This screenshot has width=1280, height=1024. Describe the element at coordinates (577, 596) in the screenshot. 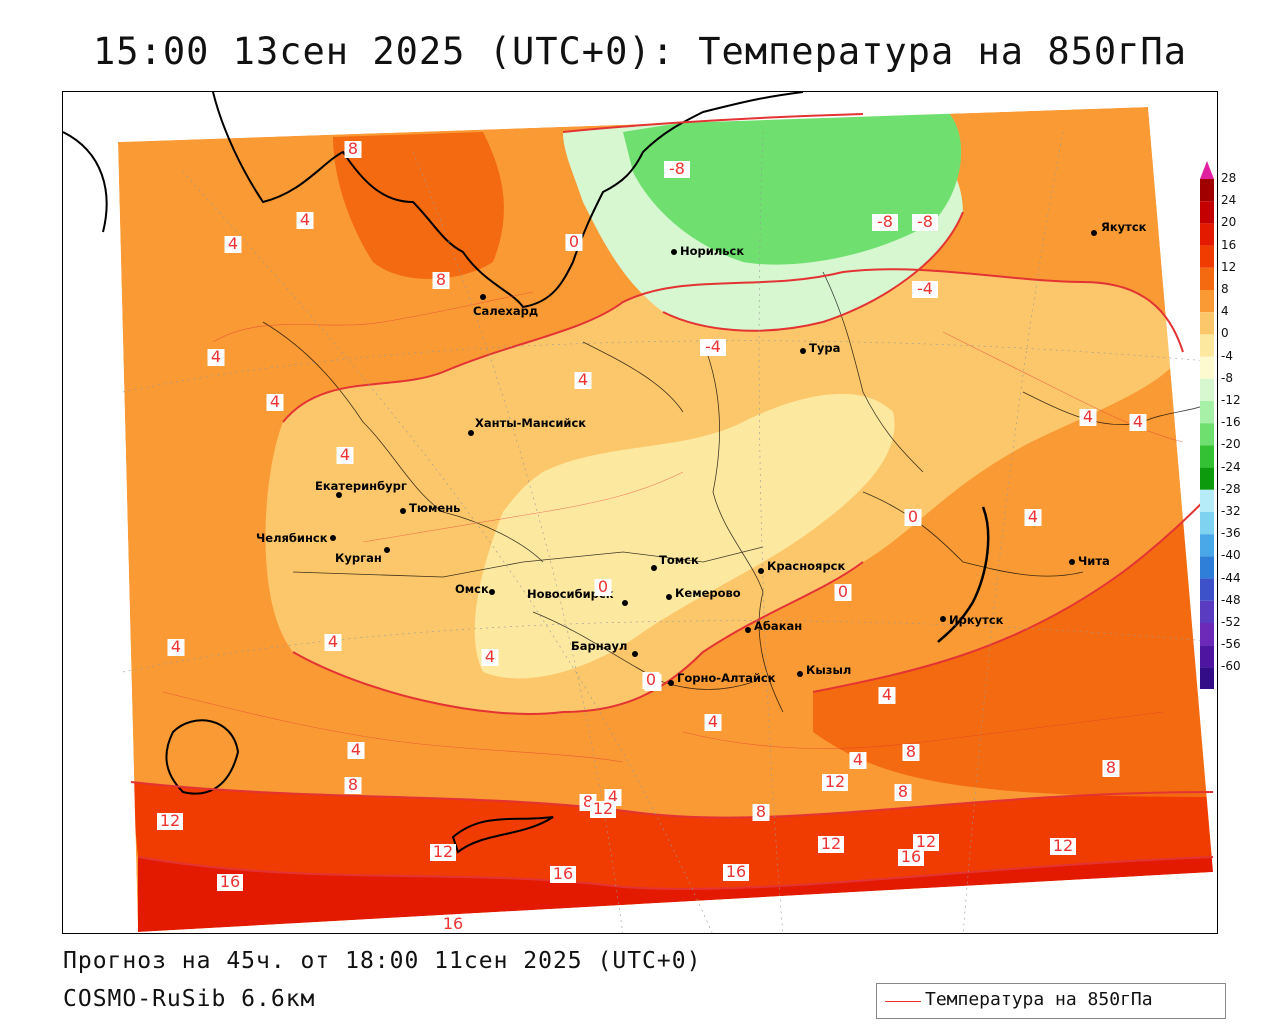

I see `city-novosibirsk: Новосибирск` at that location.